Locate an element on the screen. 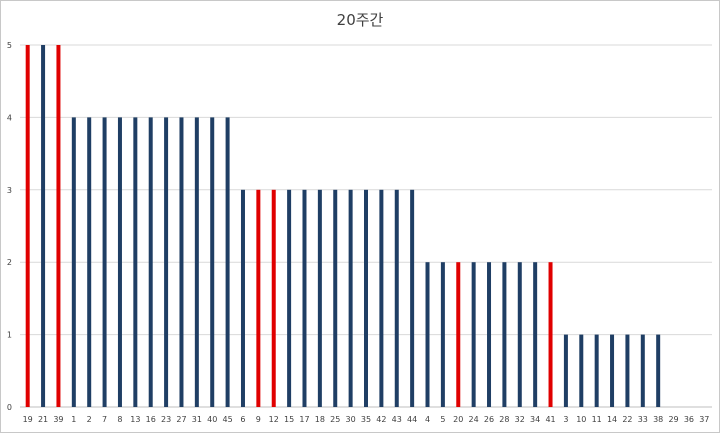  x-tick-label: 13 is located at coordinates (135, 419).